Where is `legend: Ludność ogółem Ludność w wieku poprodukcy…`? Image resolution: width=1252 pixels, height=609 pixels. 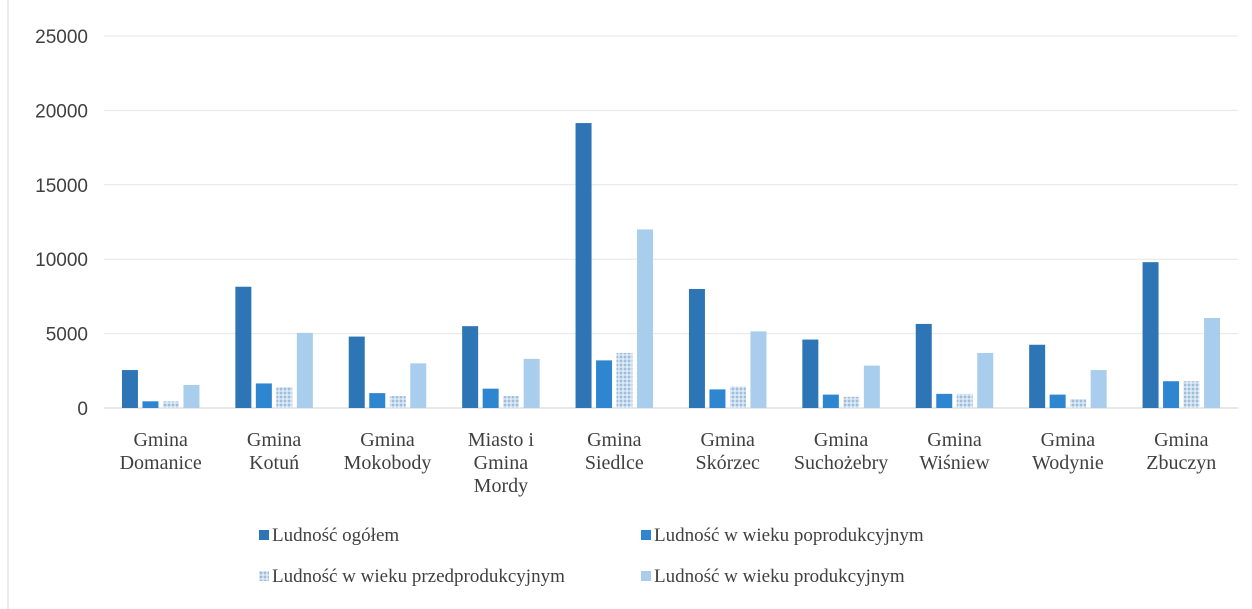
legend: Ludność ogółem Ludność w wieku poprodukcy… is located at coordinates (591, 556).